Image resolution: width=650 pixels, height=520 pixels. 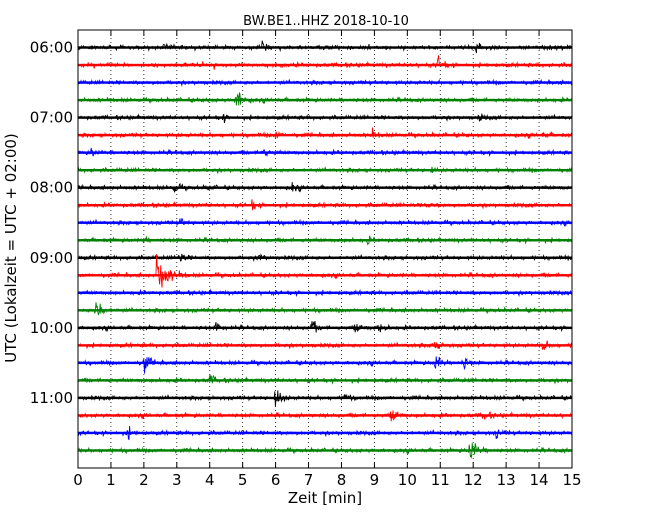 I want to click on y-tick-label: 11:00, so click(x=51, y=398).